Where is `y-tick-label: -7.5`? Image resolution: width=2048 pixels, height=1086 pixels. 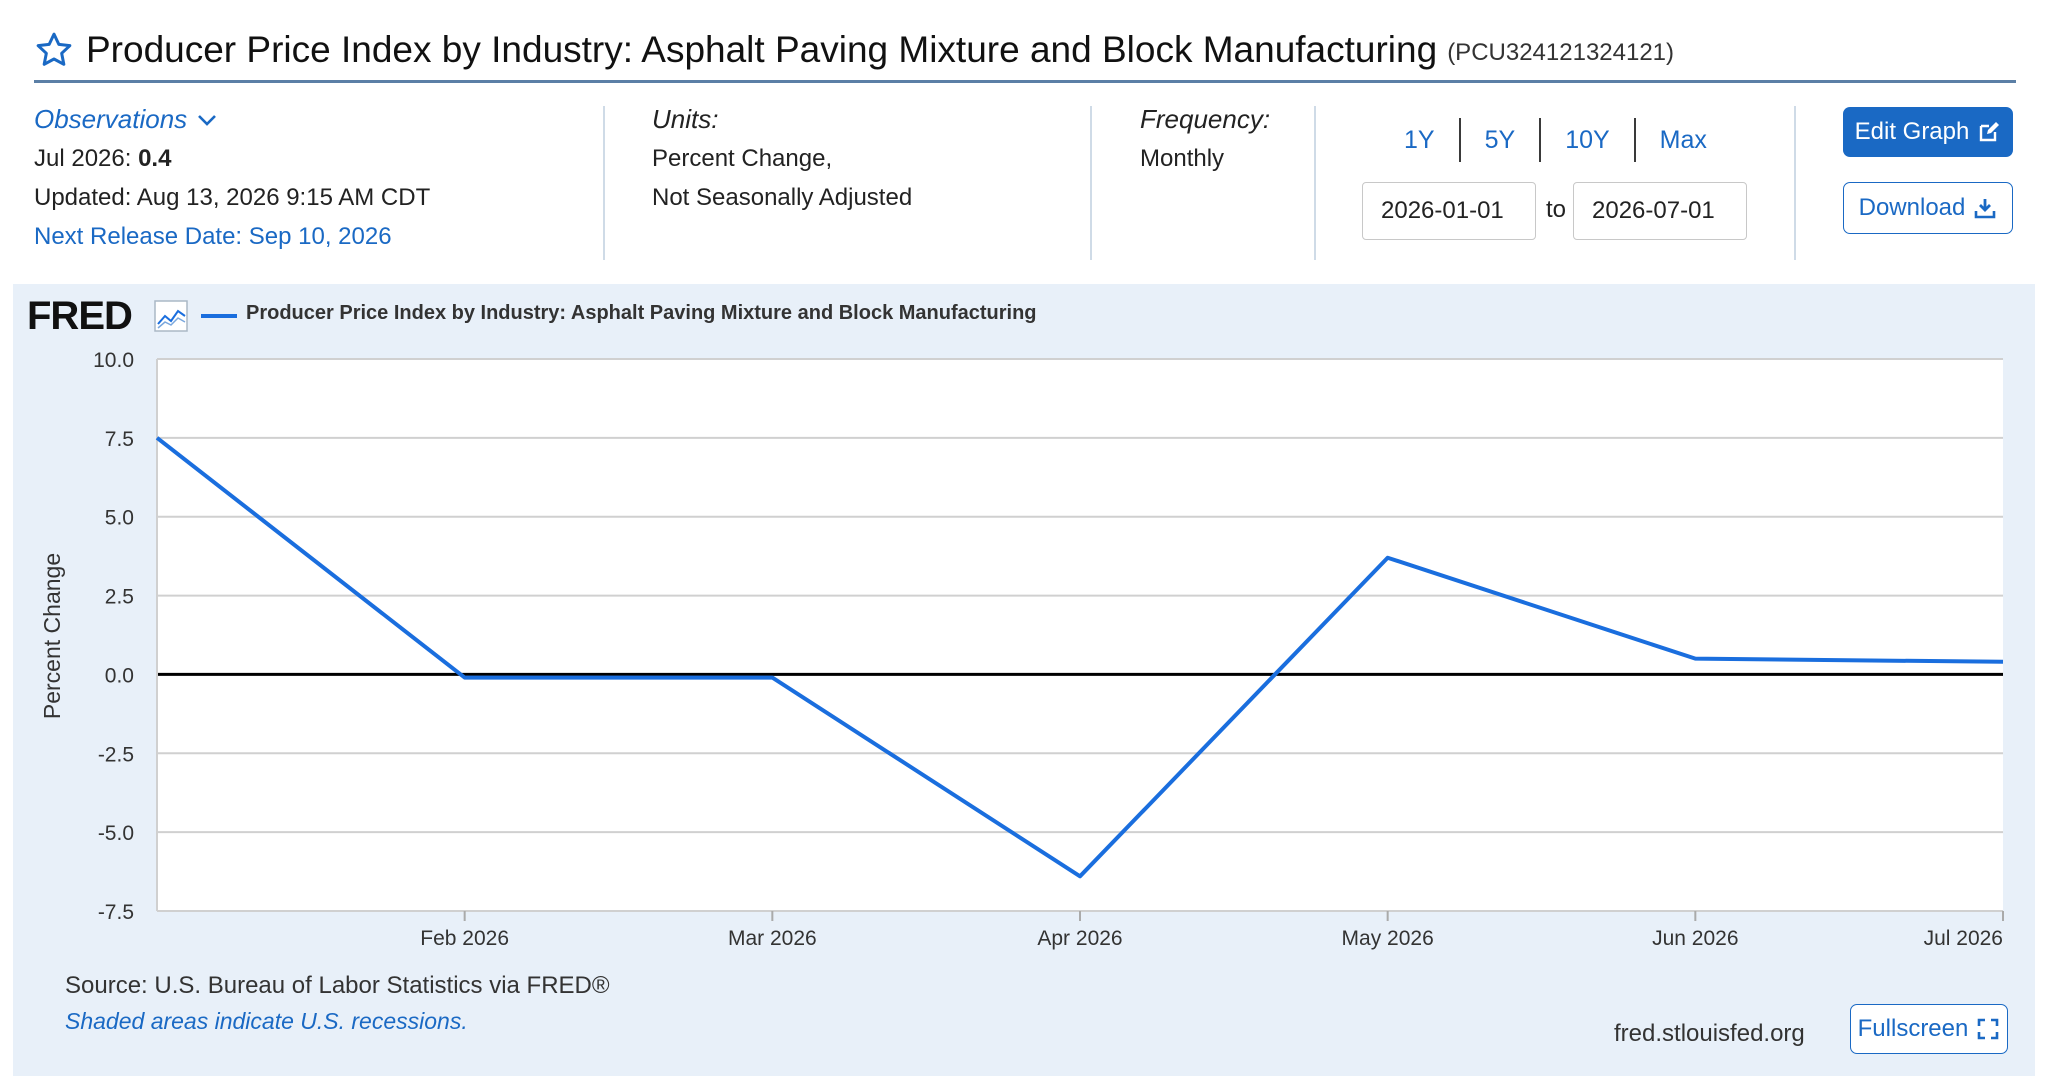 y-tick-label: -7.5 is located at coordinates (116, 912).